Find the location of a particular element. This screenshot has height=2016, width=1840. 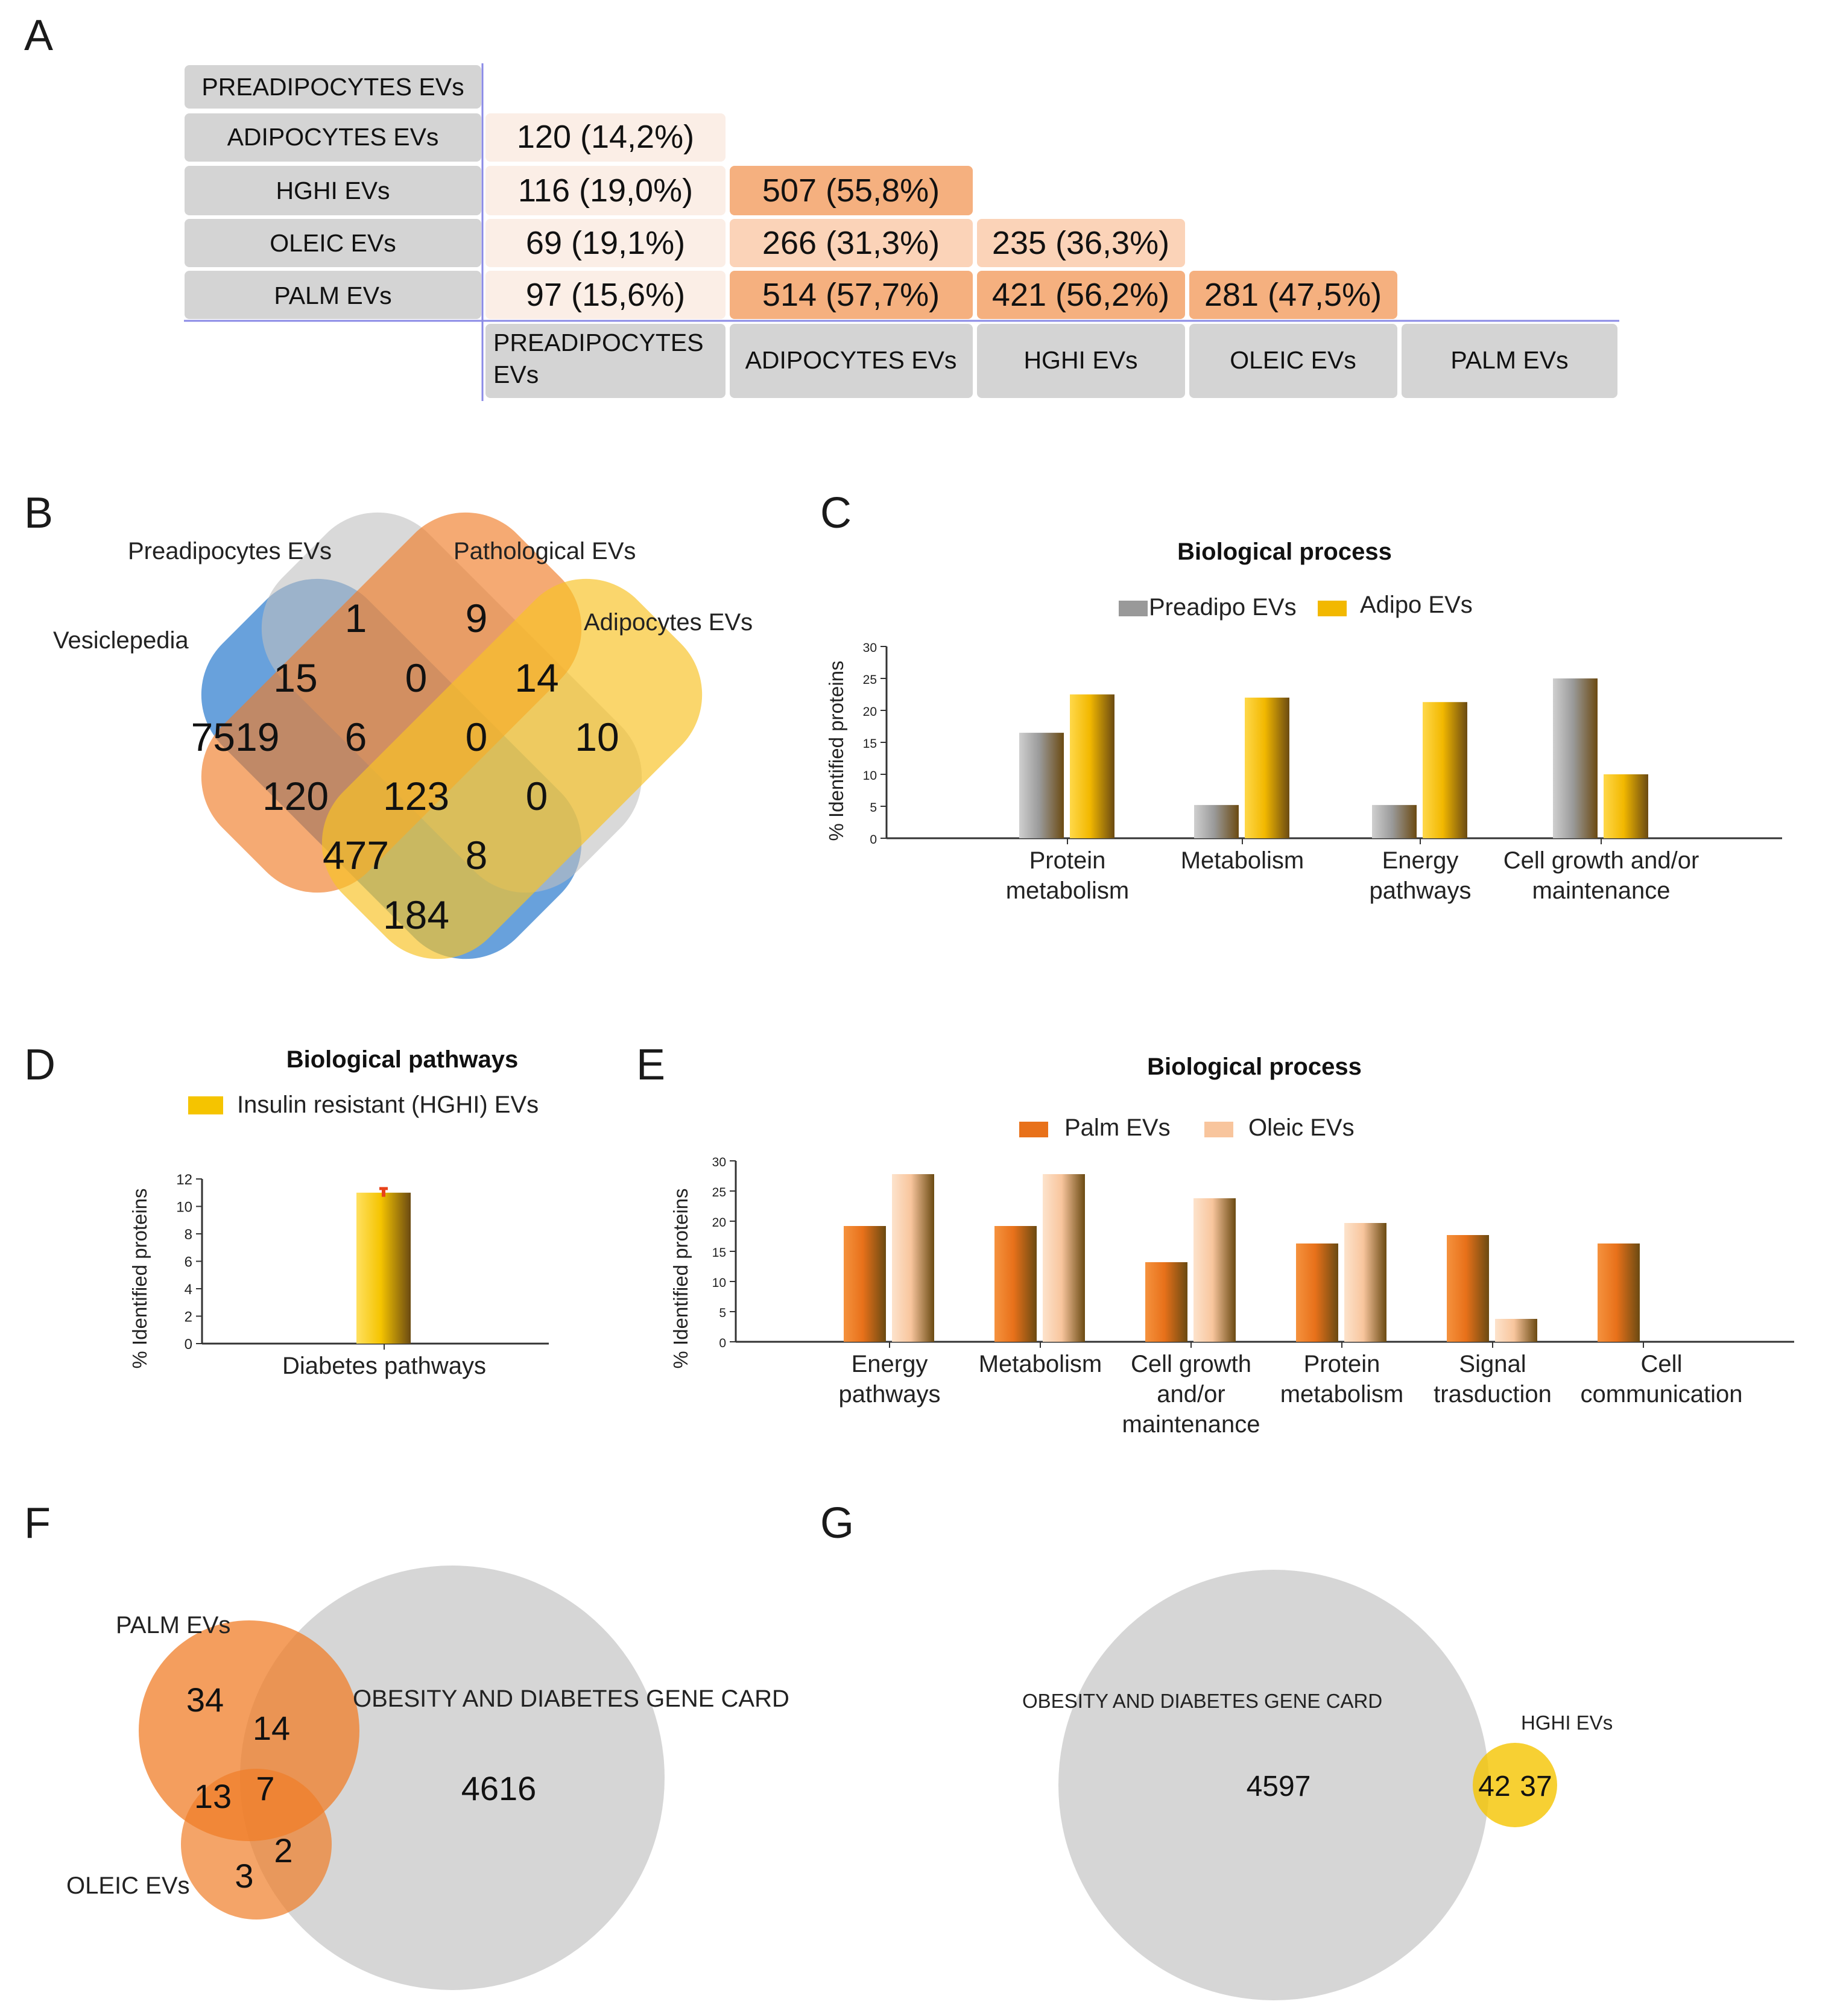

circle-hghi is located at coordinates (1515, 1785).